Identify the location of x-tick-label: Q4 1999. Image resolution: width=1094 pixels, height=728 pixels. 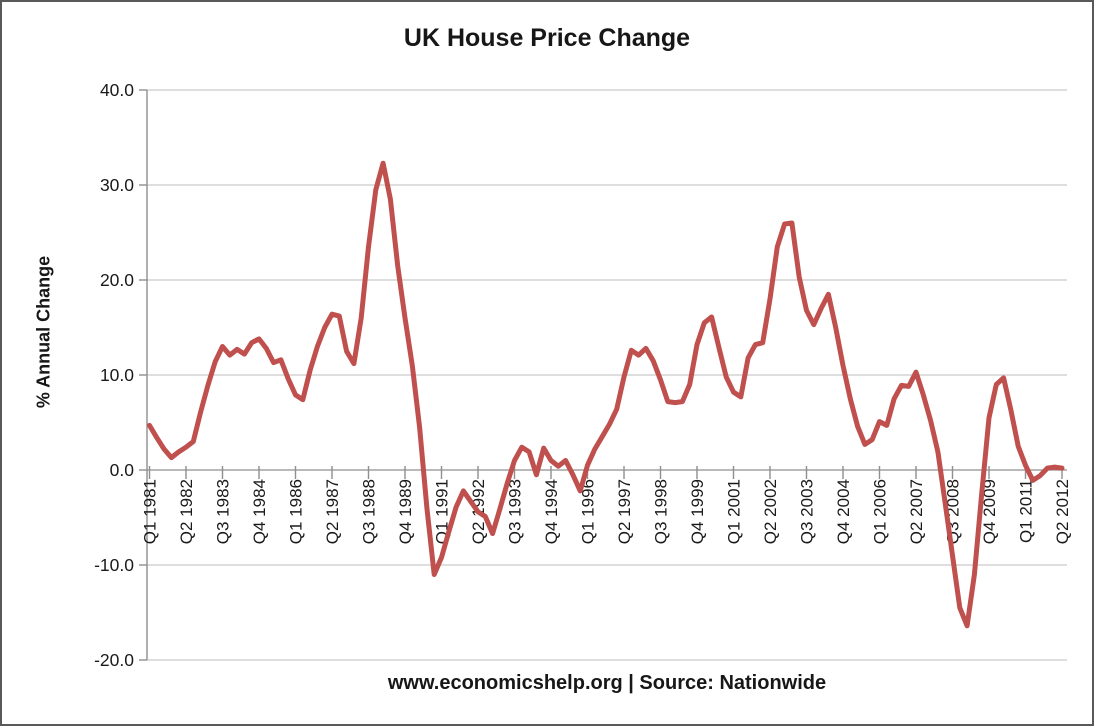
(697, 511).